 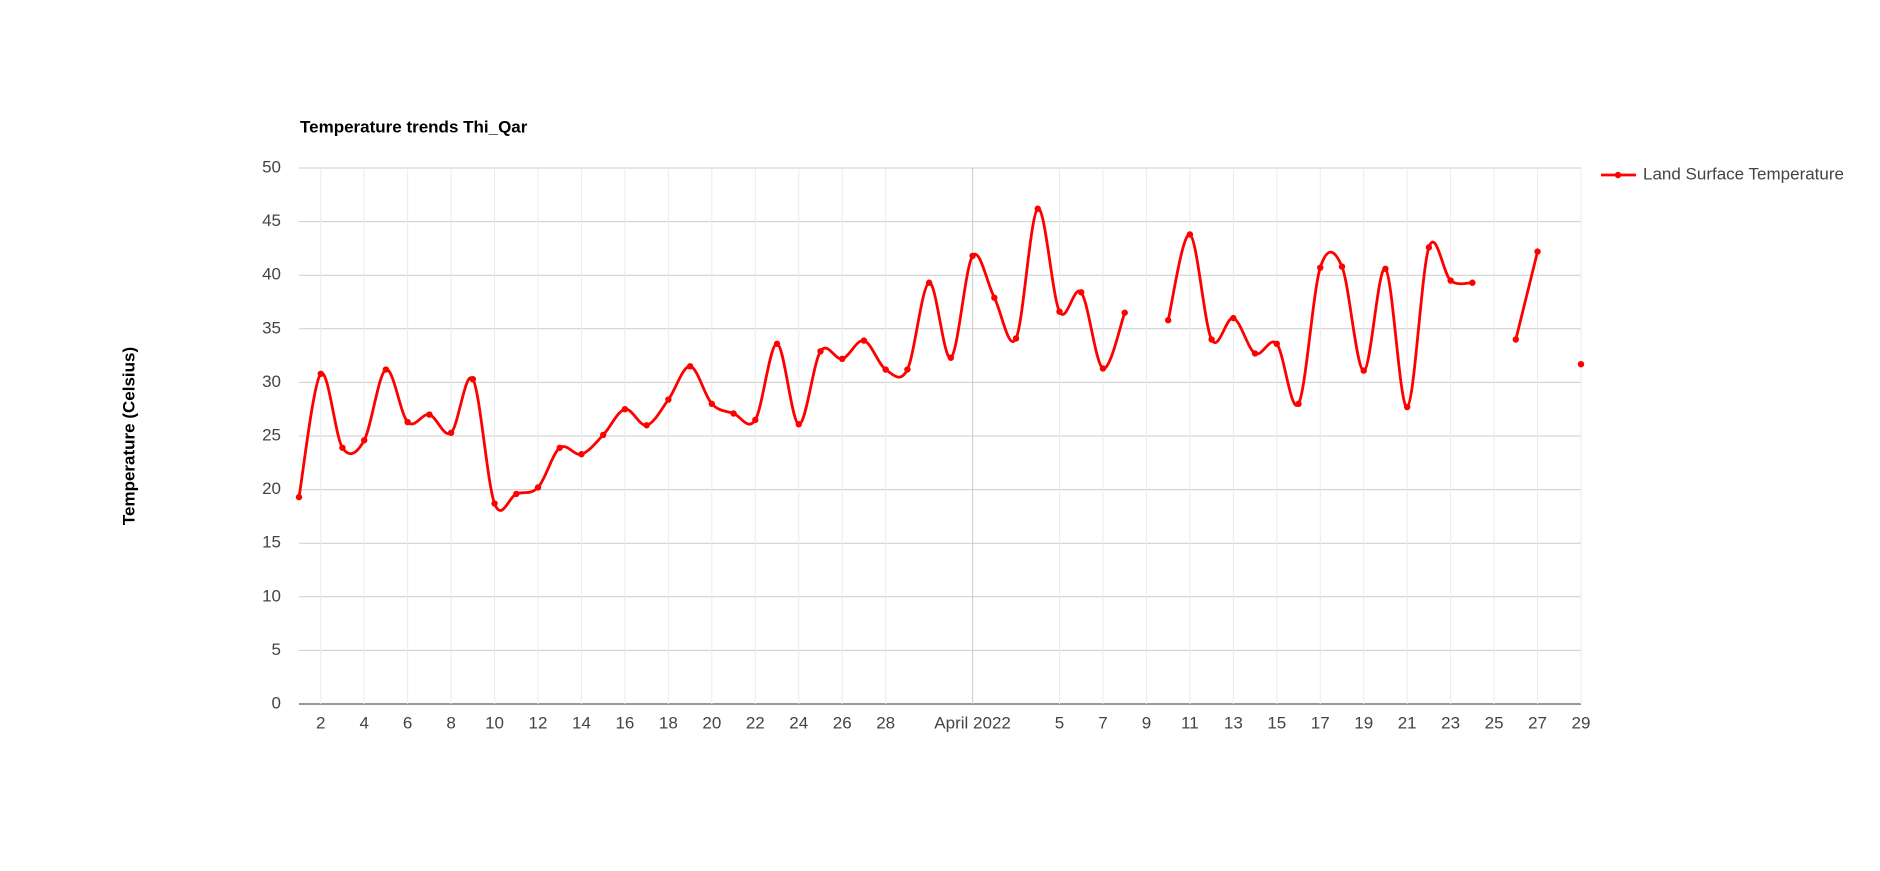 What do you see at coordinates (276, 702) in the screenshot?
I see `y-tick-label: 0` at bounding box center [276, 702].